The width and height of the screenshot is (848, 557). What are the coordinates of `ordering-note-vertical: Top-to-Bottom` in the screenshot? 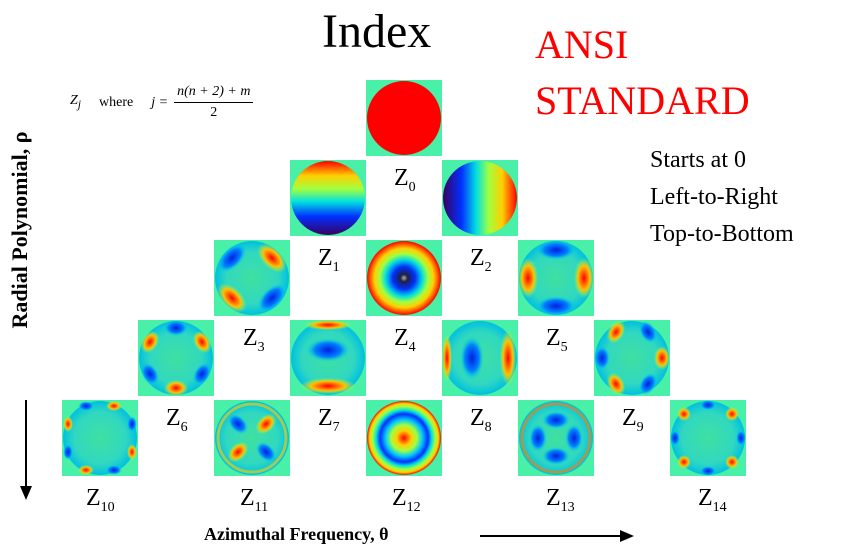 It's located at (722, 234).